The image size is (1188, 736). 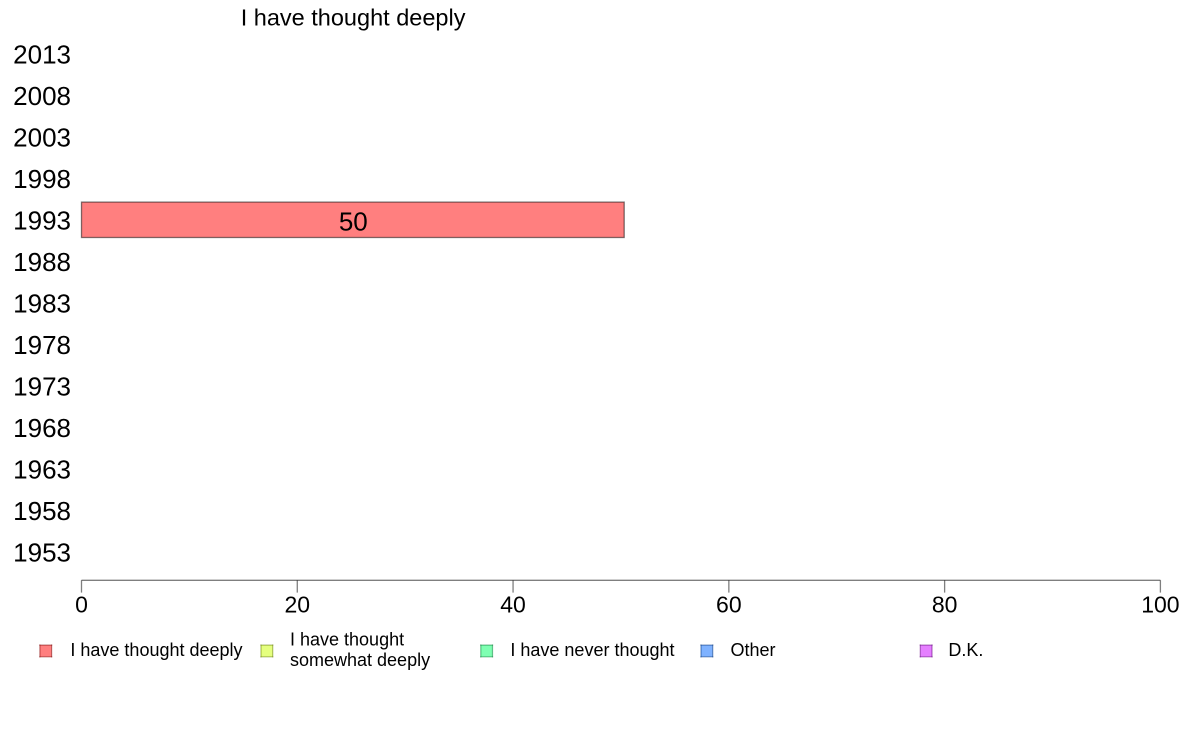 I want to click on svg-text: 50, so click(x=353, y=221).